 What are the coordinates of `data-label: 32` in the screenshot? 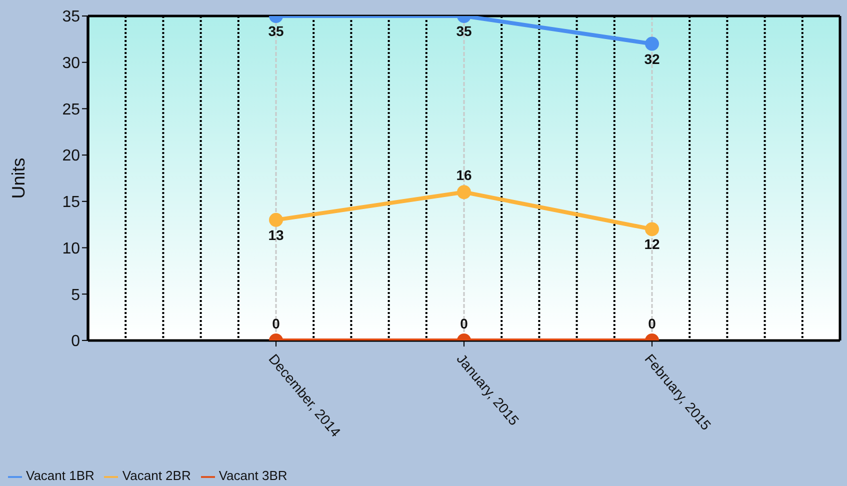 It's located at (652, 58).